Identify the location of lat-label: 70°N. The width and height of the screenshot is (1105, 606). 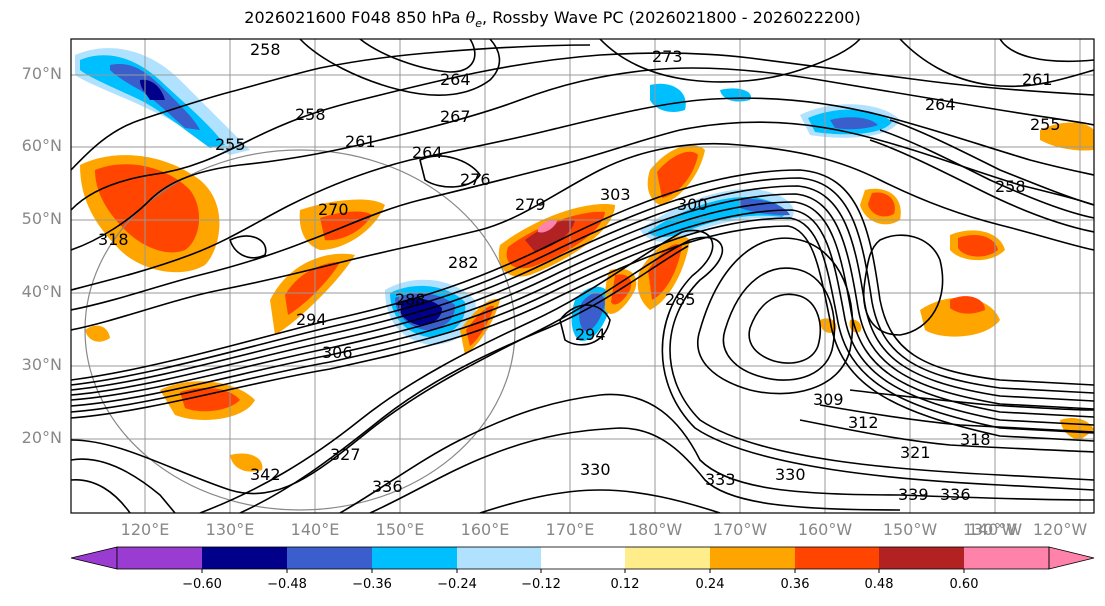
(41, 73).